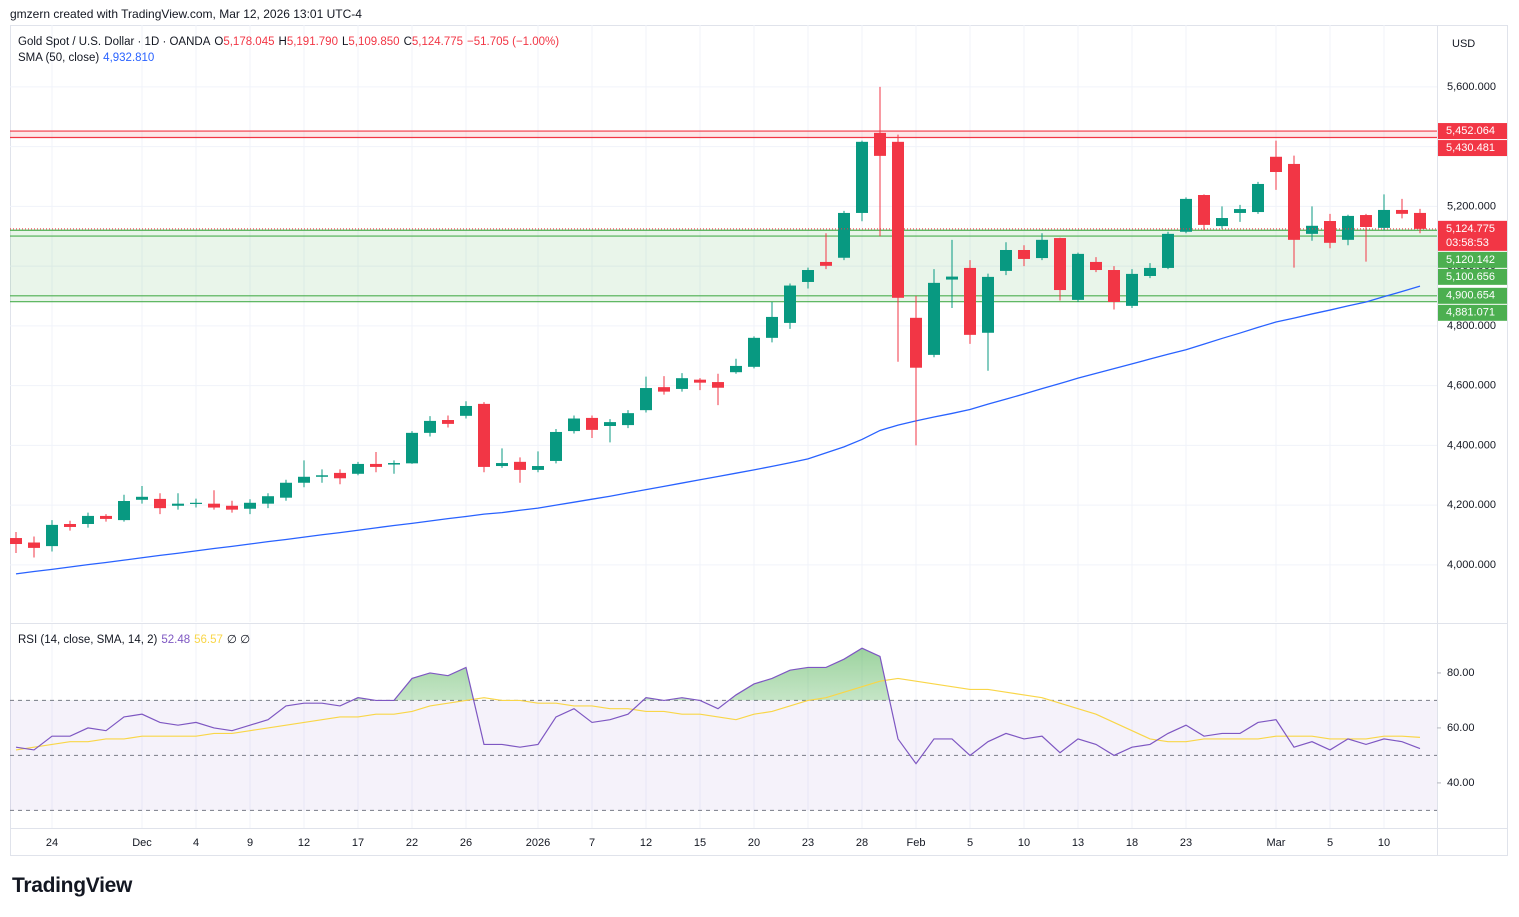 Image resolution: width=1519 pixels, height=917 pixels. I want to click on x-tick-label: 13, so click(1078, 843).